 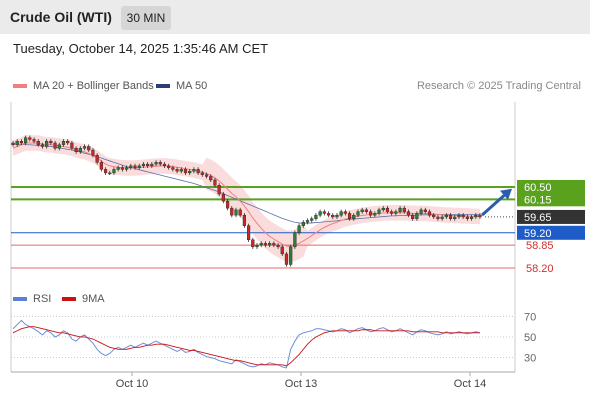 What do you see at coordinates (506, 194) in the screenshot?
I see `forecast-arrow-head` at bounding box center [506, 194].